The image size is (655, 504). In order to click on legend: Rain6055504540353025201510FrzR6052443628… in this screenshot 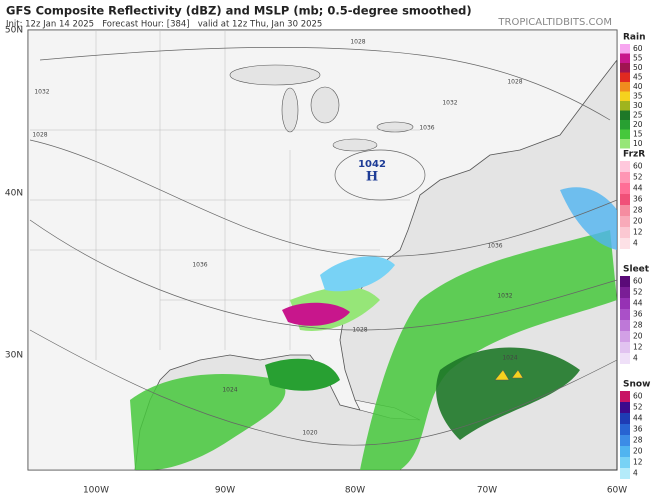, I will do `click(635, 256)`.